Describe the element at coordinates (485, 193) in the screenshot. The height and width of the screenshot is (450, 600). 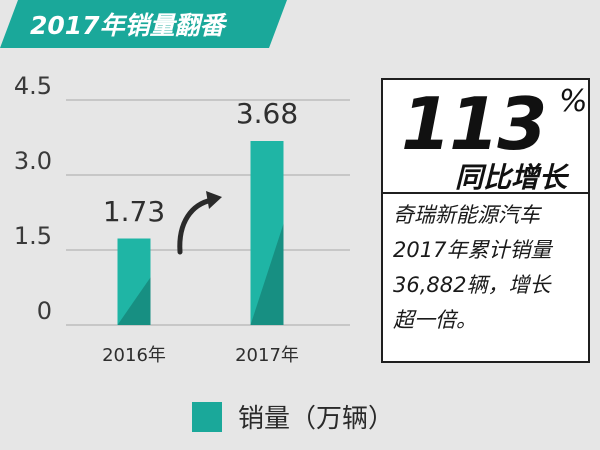
I see `callout-divider` at that location.